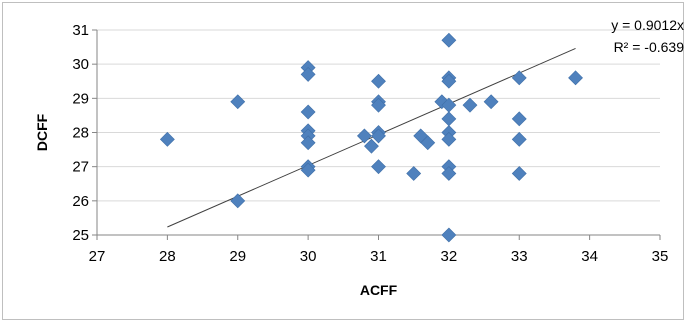 This screenshot has width=686, height=322. I want to click on y-tick-label: 27, so click(80, 167).